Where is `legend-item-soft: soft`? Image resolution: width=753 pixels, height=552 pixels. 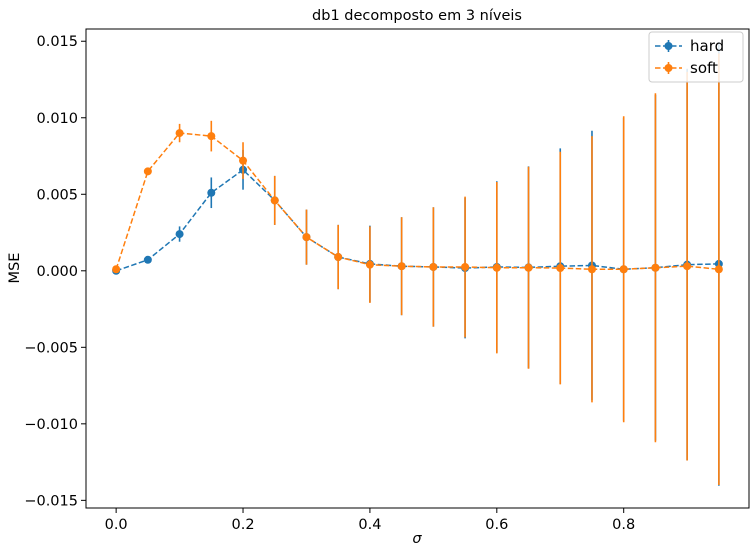
legend-item-soft: soft is located at coordinates (686, 68).